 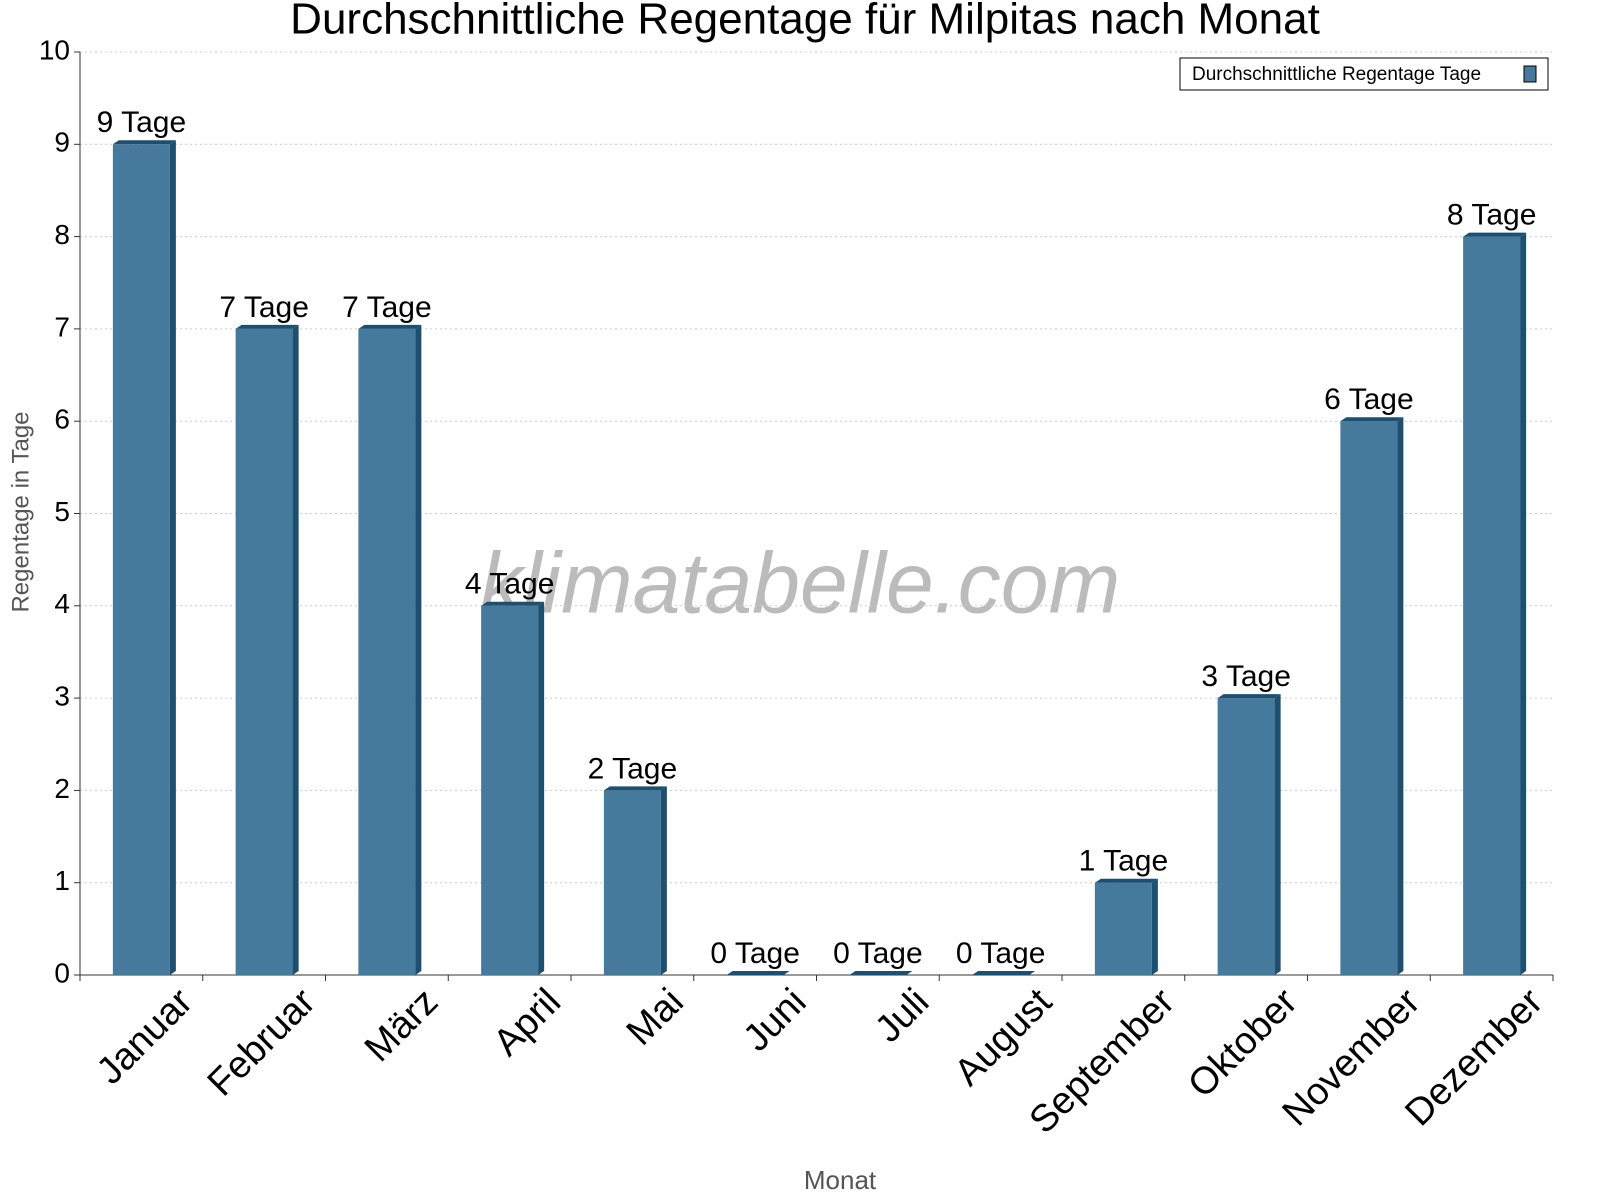 I want to click on y-tick-label: 4, so click(x=62, y=603).